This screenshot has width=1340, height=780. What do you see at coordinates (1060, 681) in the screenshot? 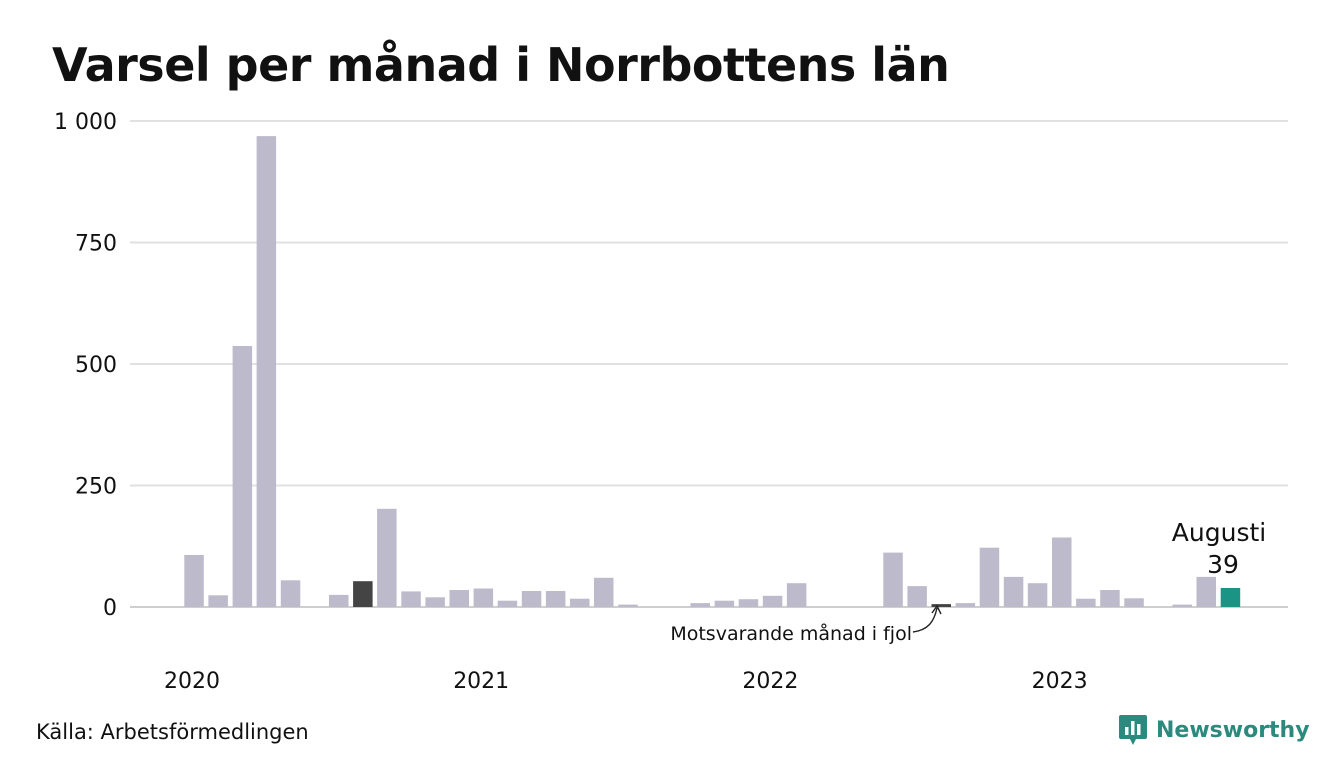
I see `x-tick-label: 2023` at bounding box center [1060, 681].